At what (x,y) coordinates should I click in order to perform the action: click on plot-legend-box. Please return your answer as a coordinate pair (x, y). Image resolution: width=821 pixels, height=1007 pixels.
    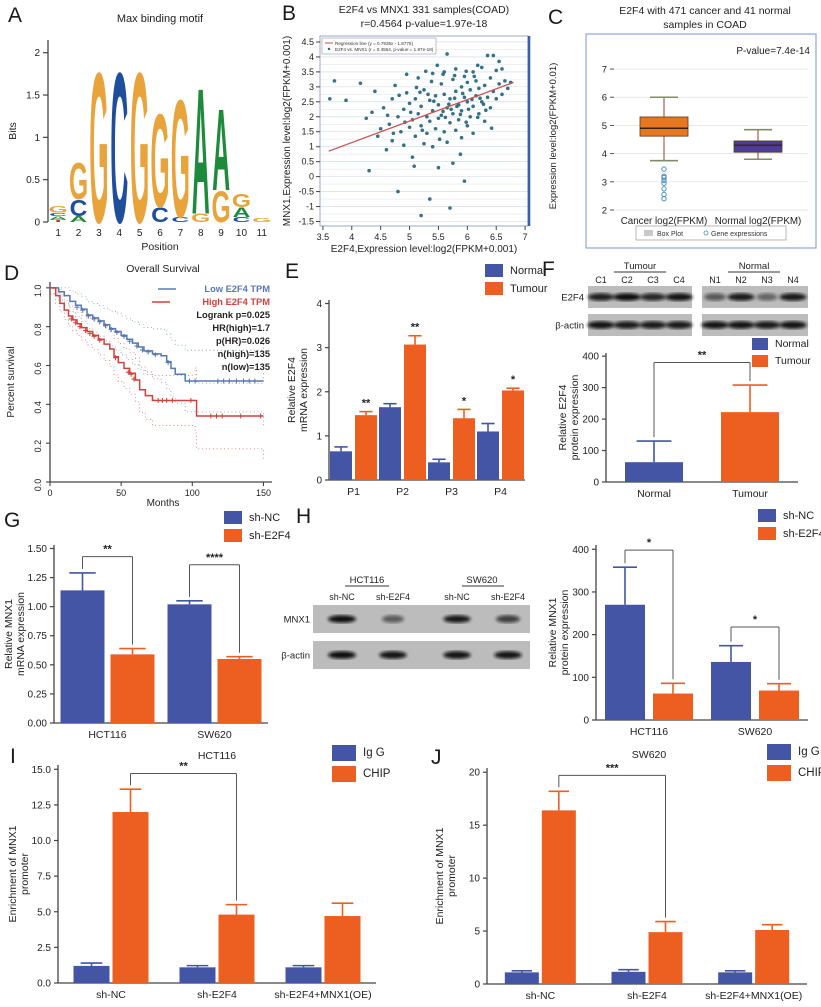
    Looking at the image, I should click on (379, 46).